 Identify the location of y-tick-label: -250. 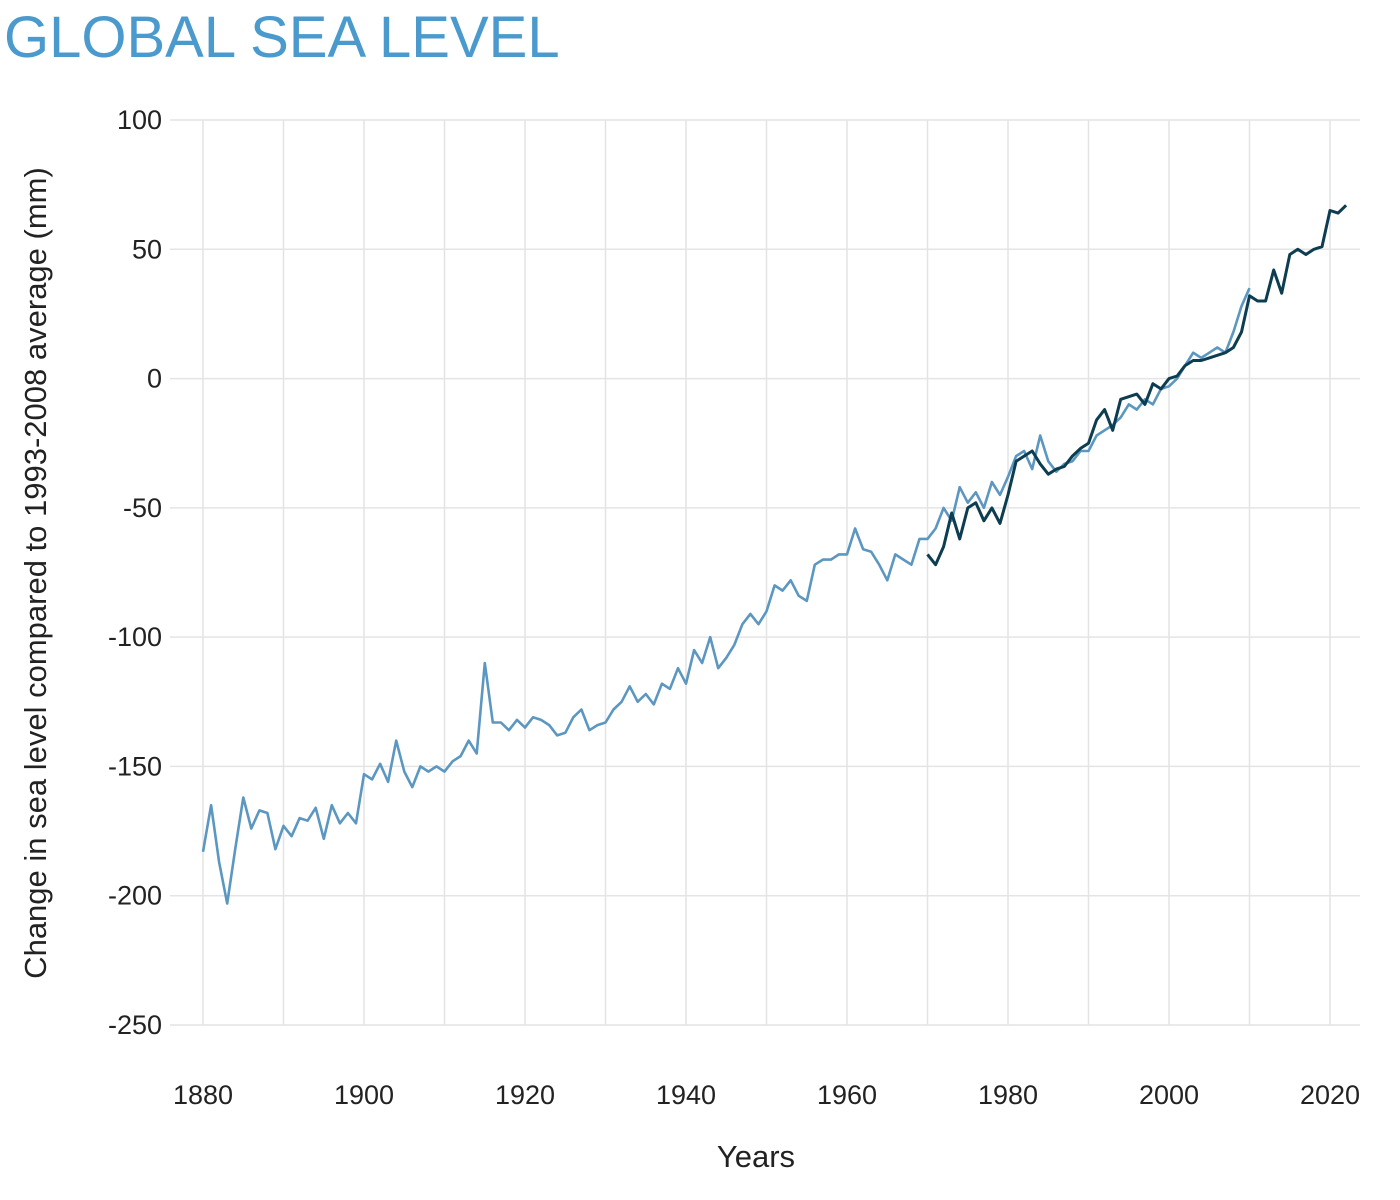
(135, 1025).